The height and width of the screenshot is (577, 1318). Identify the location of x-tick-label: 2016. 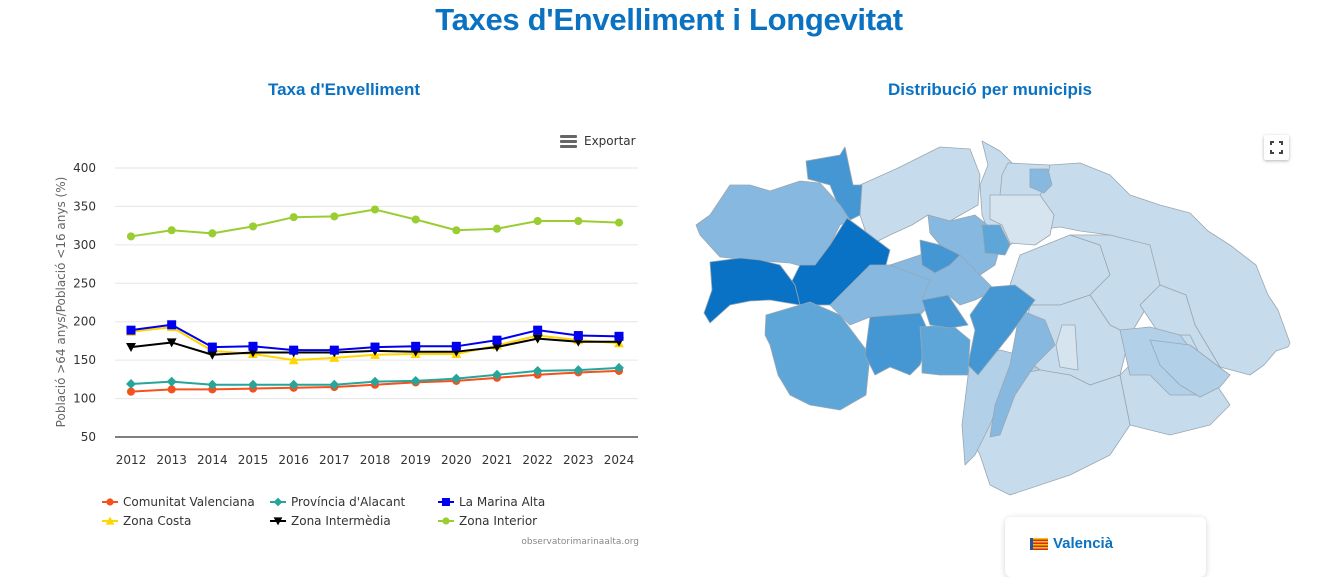
(293, 460).